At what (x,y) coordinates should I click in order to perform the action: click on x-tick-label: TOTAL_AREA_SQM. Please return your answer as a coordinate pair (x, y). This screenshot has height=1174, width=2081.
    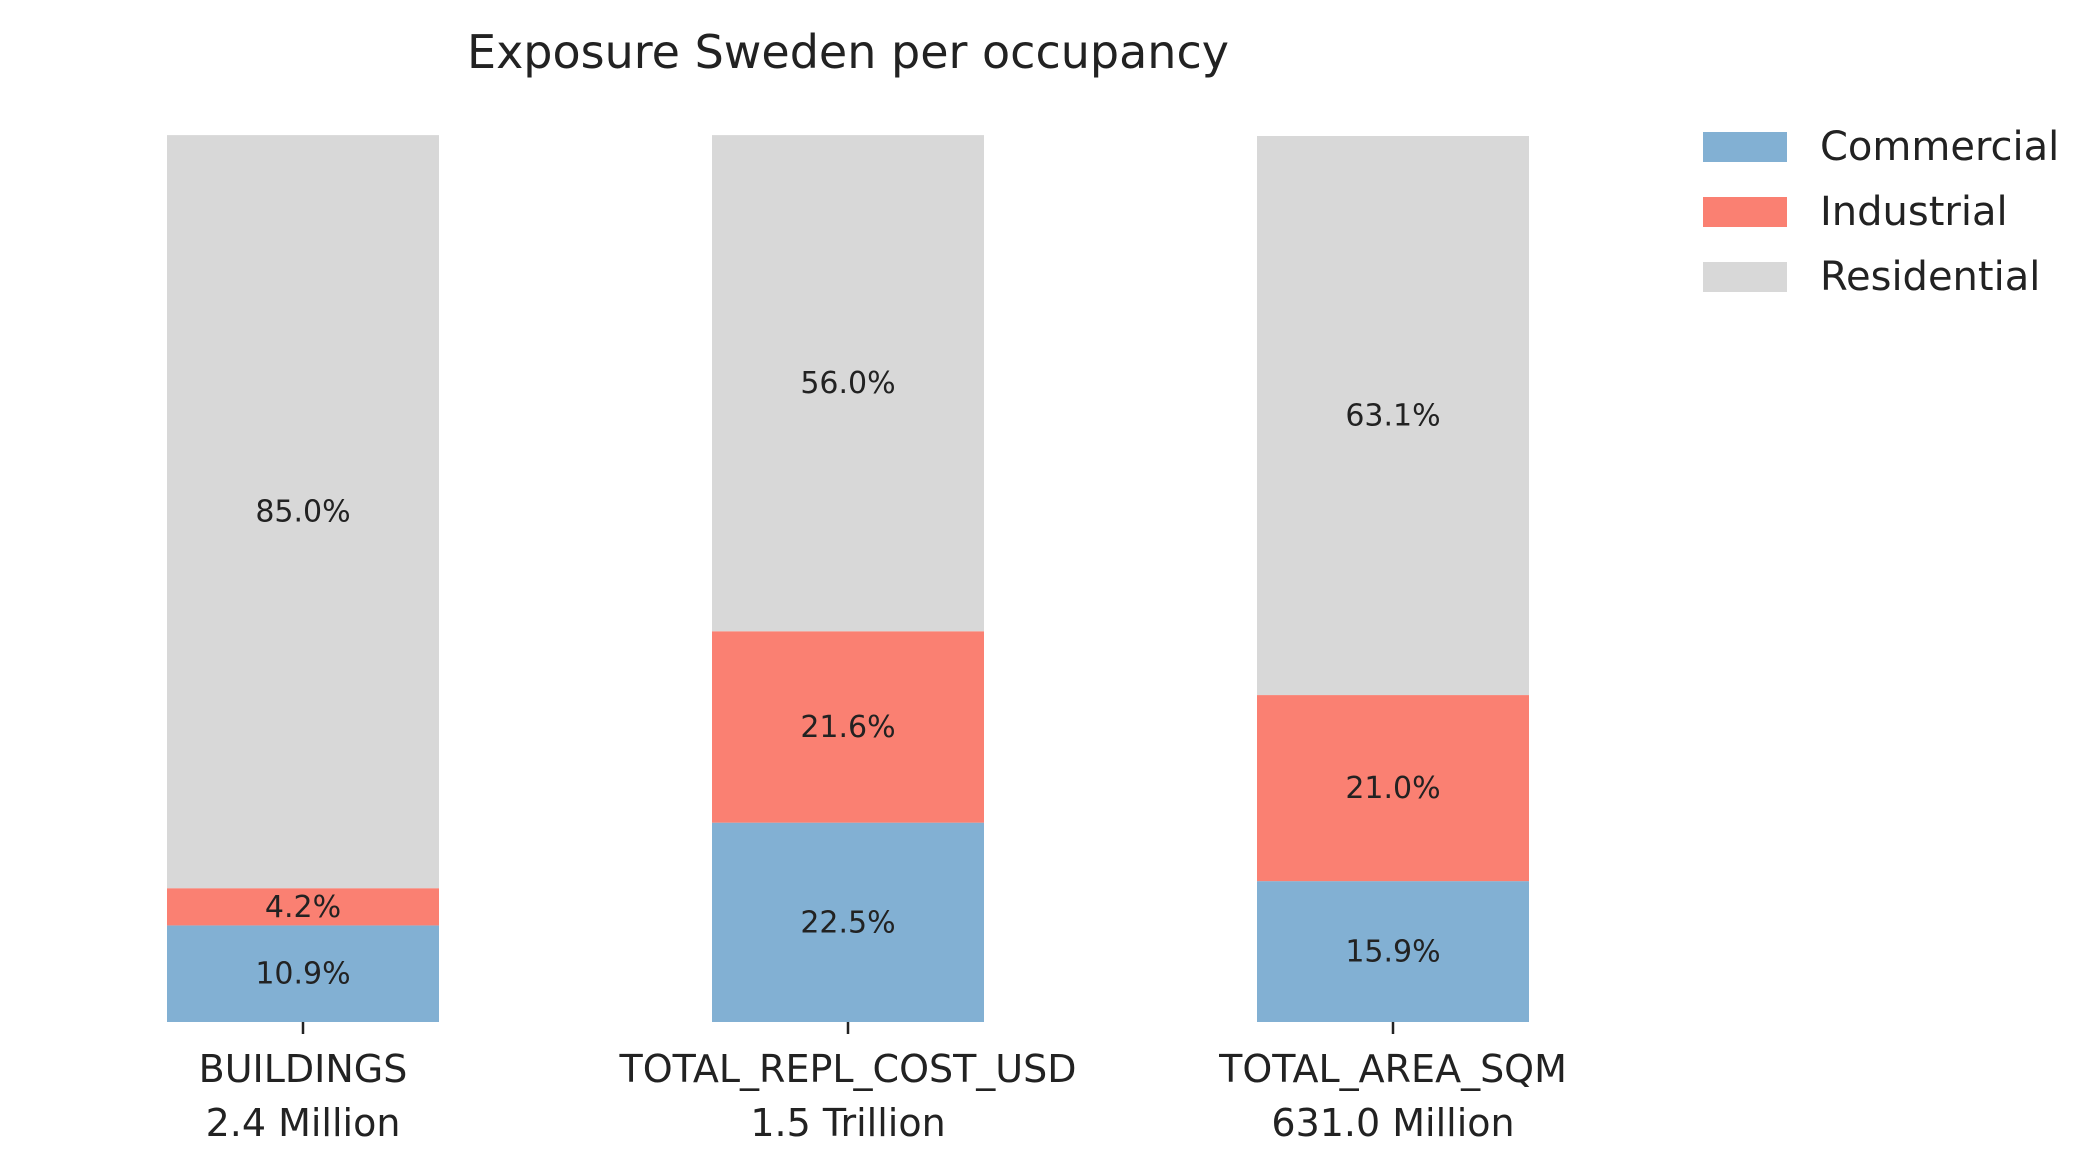
    Looking at the image, I should click on (1392, 1069).